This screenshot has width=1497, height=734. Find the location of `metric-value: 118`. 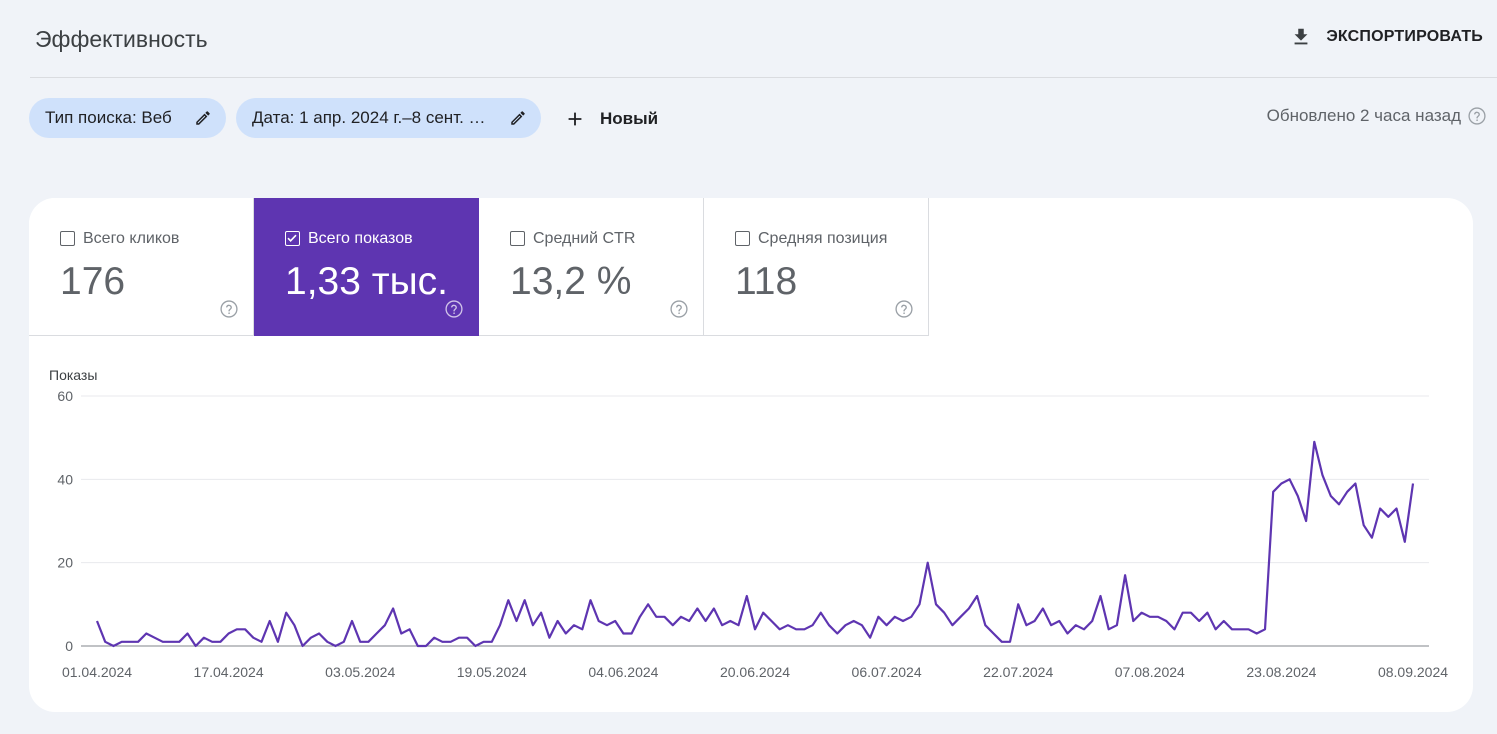

metric-value: 118 is located at coordinates (766, 281).